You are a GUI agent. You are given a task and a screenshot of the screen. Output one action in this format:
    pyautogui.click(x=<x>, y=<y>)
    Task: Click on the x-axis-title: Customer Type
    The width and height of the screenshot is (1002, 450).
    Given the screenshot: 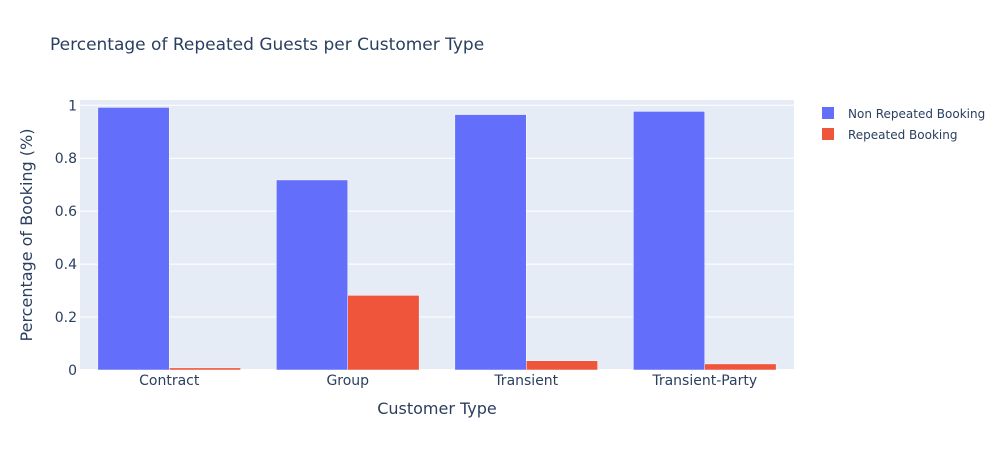 What is the action you would take?
    pyautogui.click(x=437, y=408)
    